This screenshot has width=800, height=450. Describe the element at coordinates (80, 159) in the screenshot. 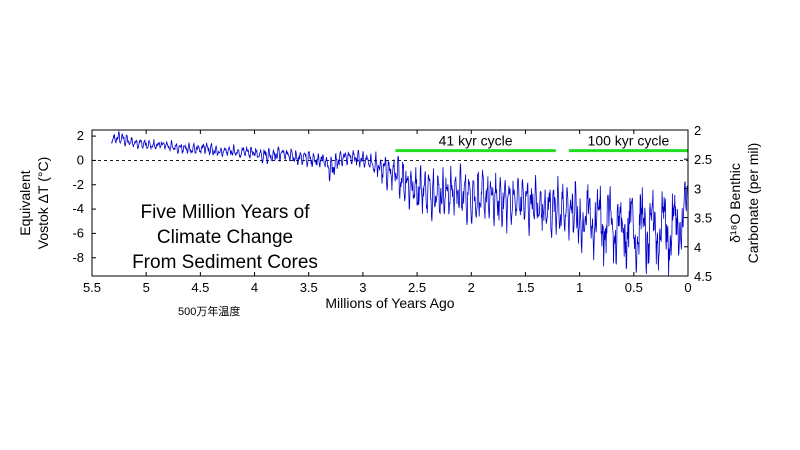

I see `y-left-tick-label: 0` at that location.